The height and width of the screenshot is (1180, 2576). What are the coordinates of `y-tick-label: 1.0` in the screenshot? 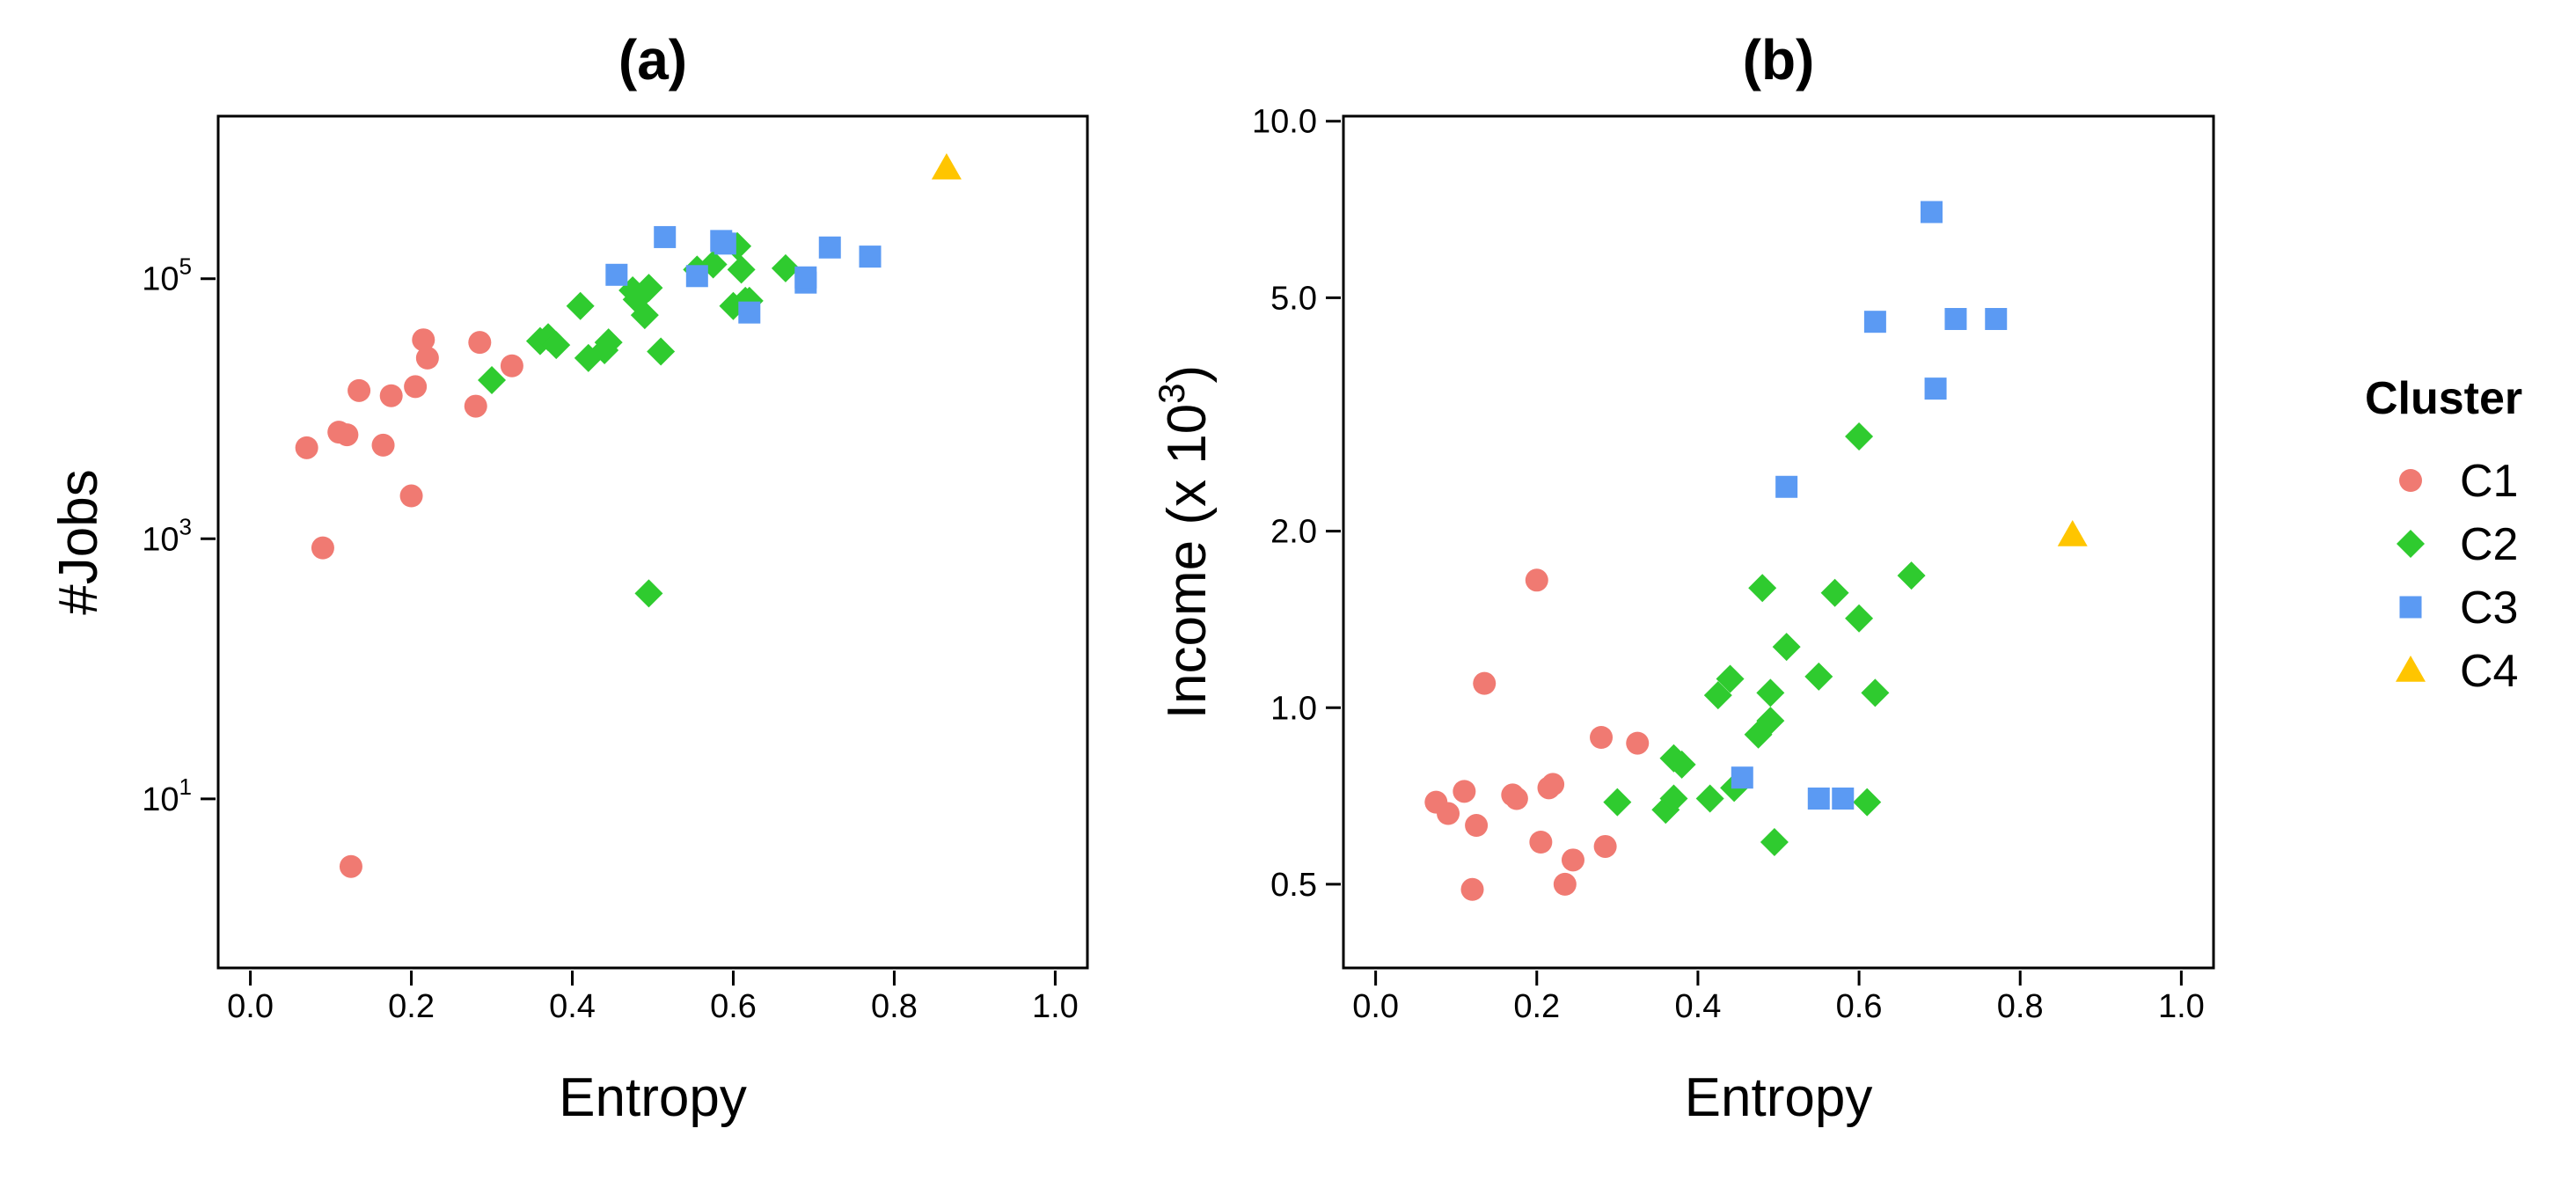 It's located at (1293, 708).